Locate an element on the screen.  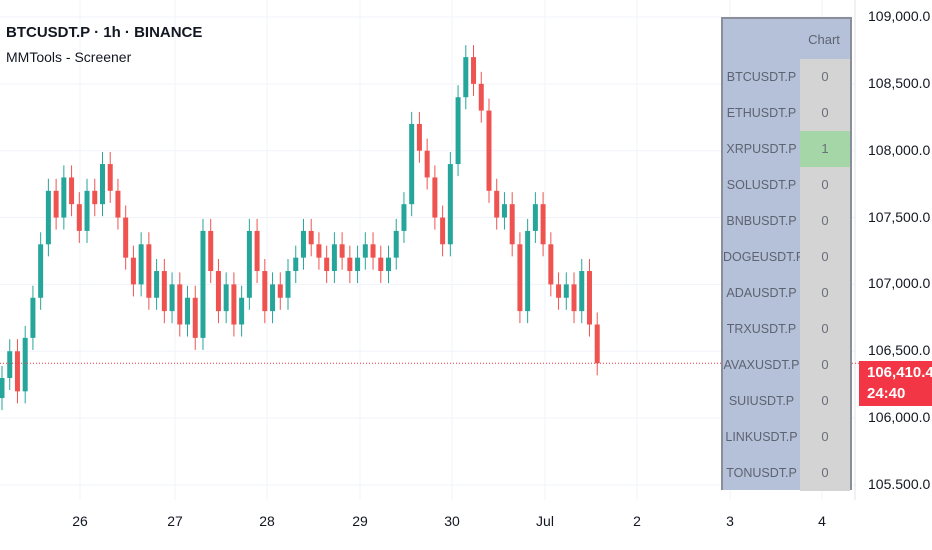
table-row: BTCUSDT.P 0 is located at coordinates (786, 77).